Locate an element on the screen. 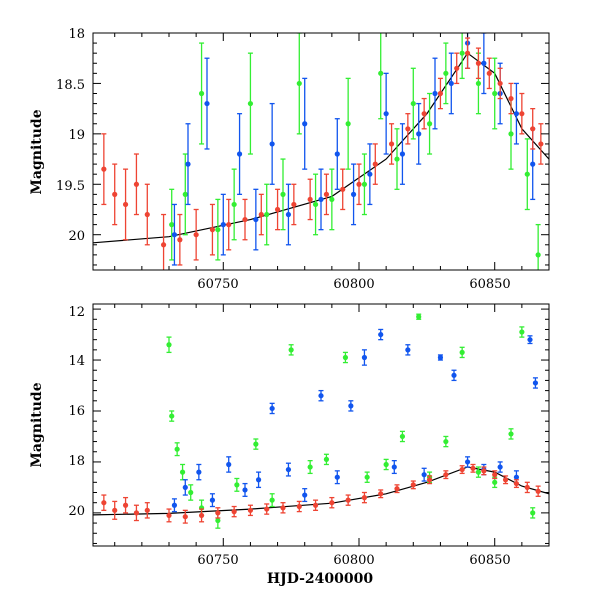 The image size is (600, 600). bottom-model-curve is located at coordinates (321, 491).